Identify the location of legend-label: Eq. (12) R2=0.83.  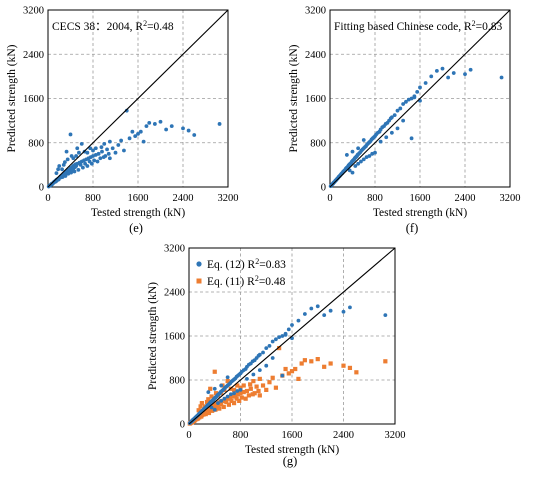
(246, 264).